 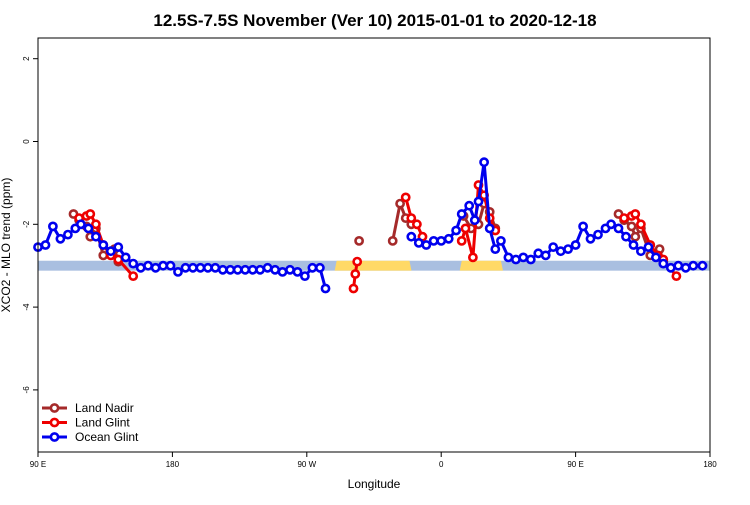 I want to click on series-line, so click(x=182, y=255).